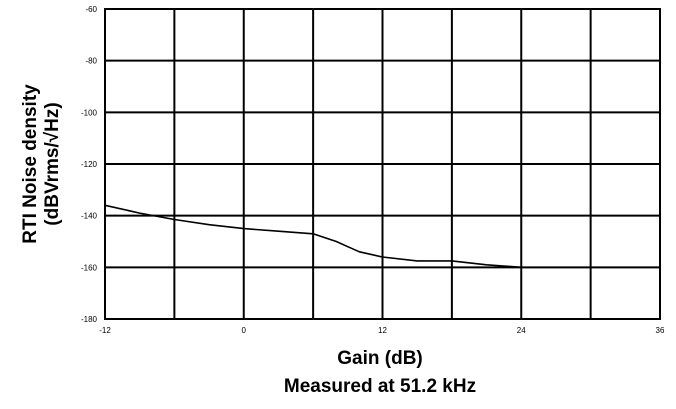  What do you see at coordinates (89, 216) in the screenshot?
I see `y-tick-label: -140` at bounding box center [89, 216].